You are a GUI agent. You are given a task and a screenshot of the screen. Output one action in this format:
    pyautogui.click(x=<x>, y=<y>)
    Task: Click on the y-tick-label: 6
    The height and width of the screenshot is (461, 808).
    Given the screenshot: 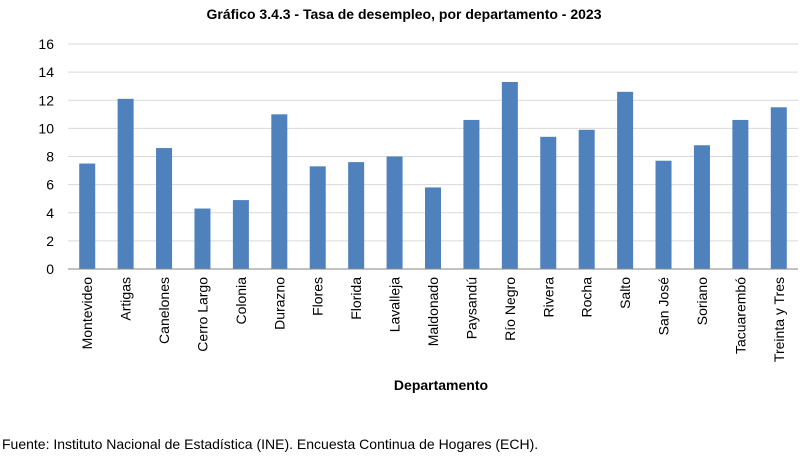 What is the action you would take?
    pyautogui.click(x=50, y=185)
    